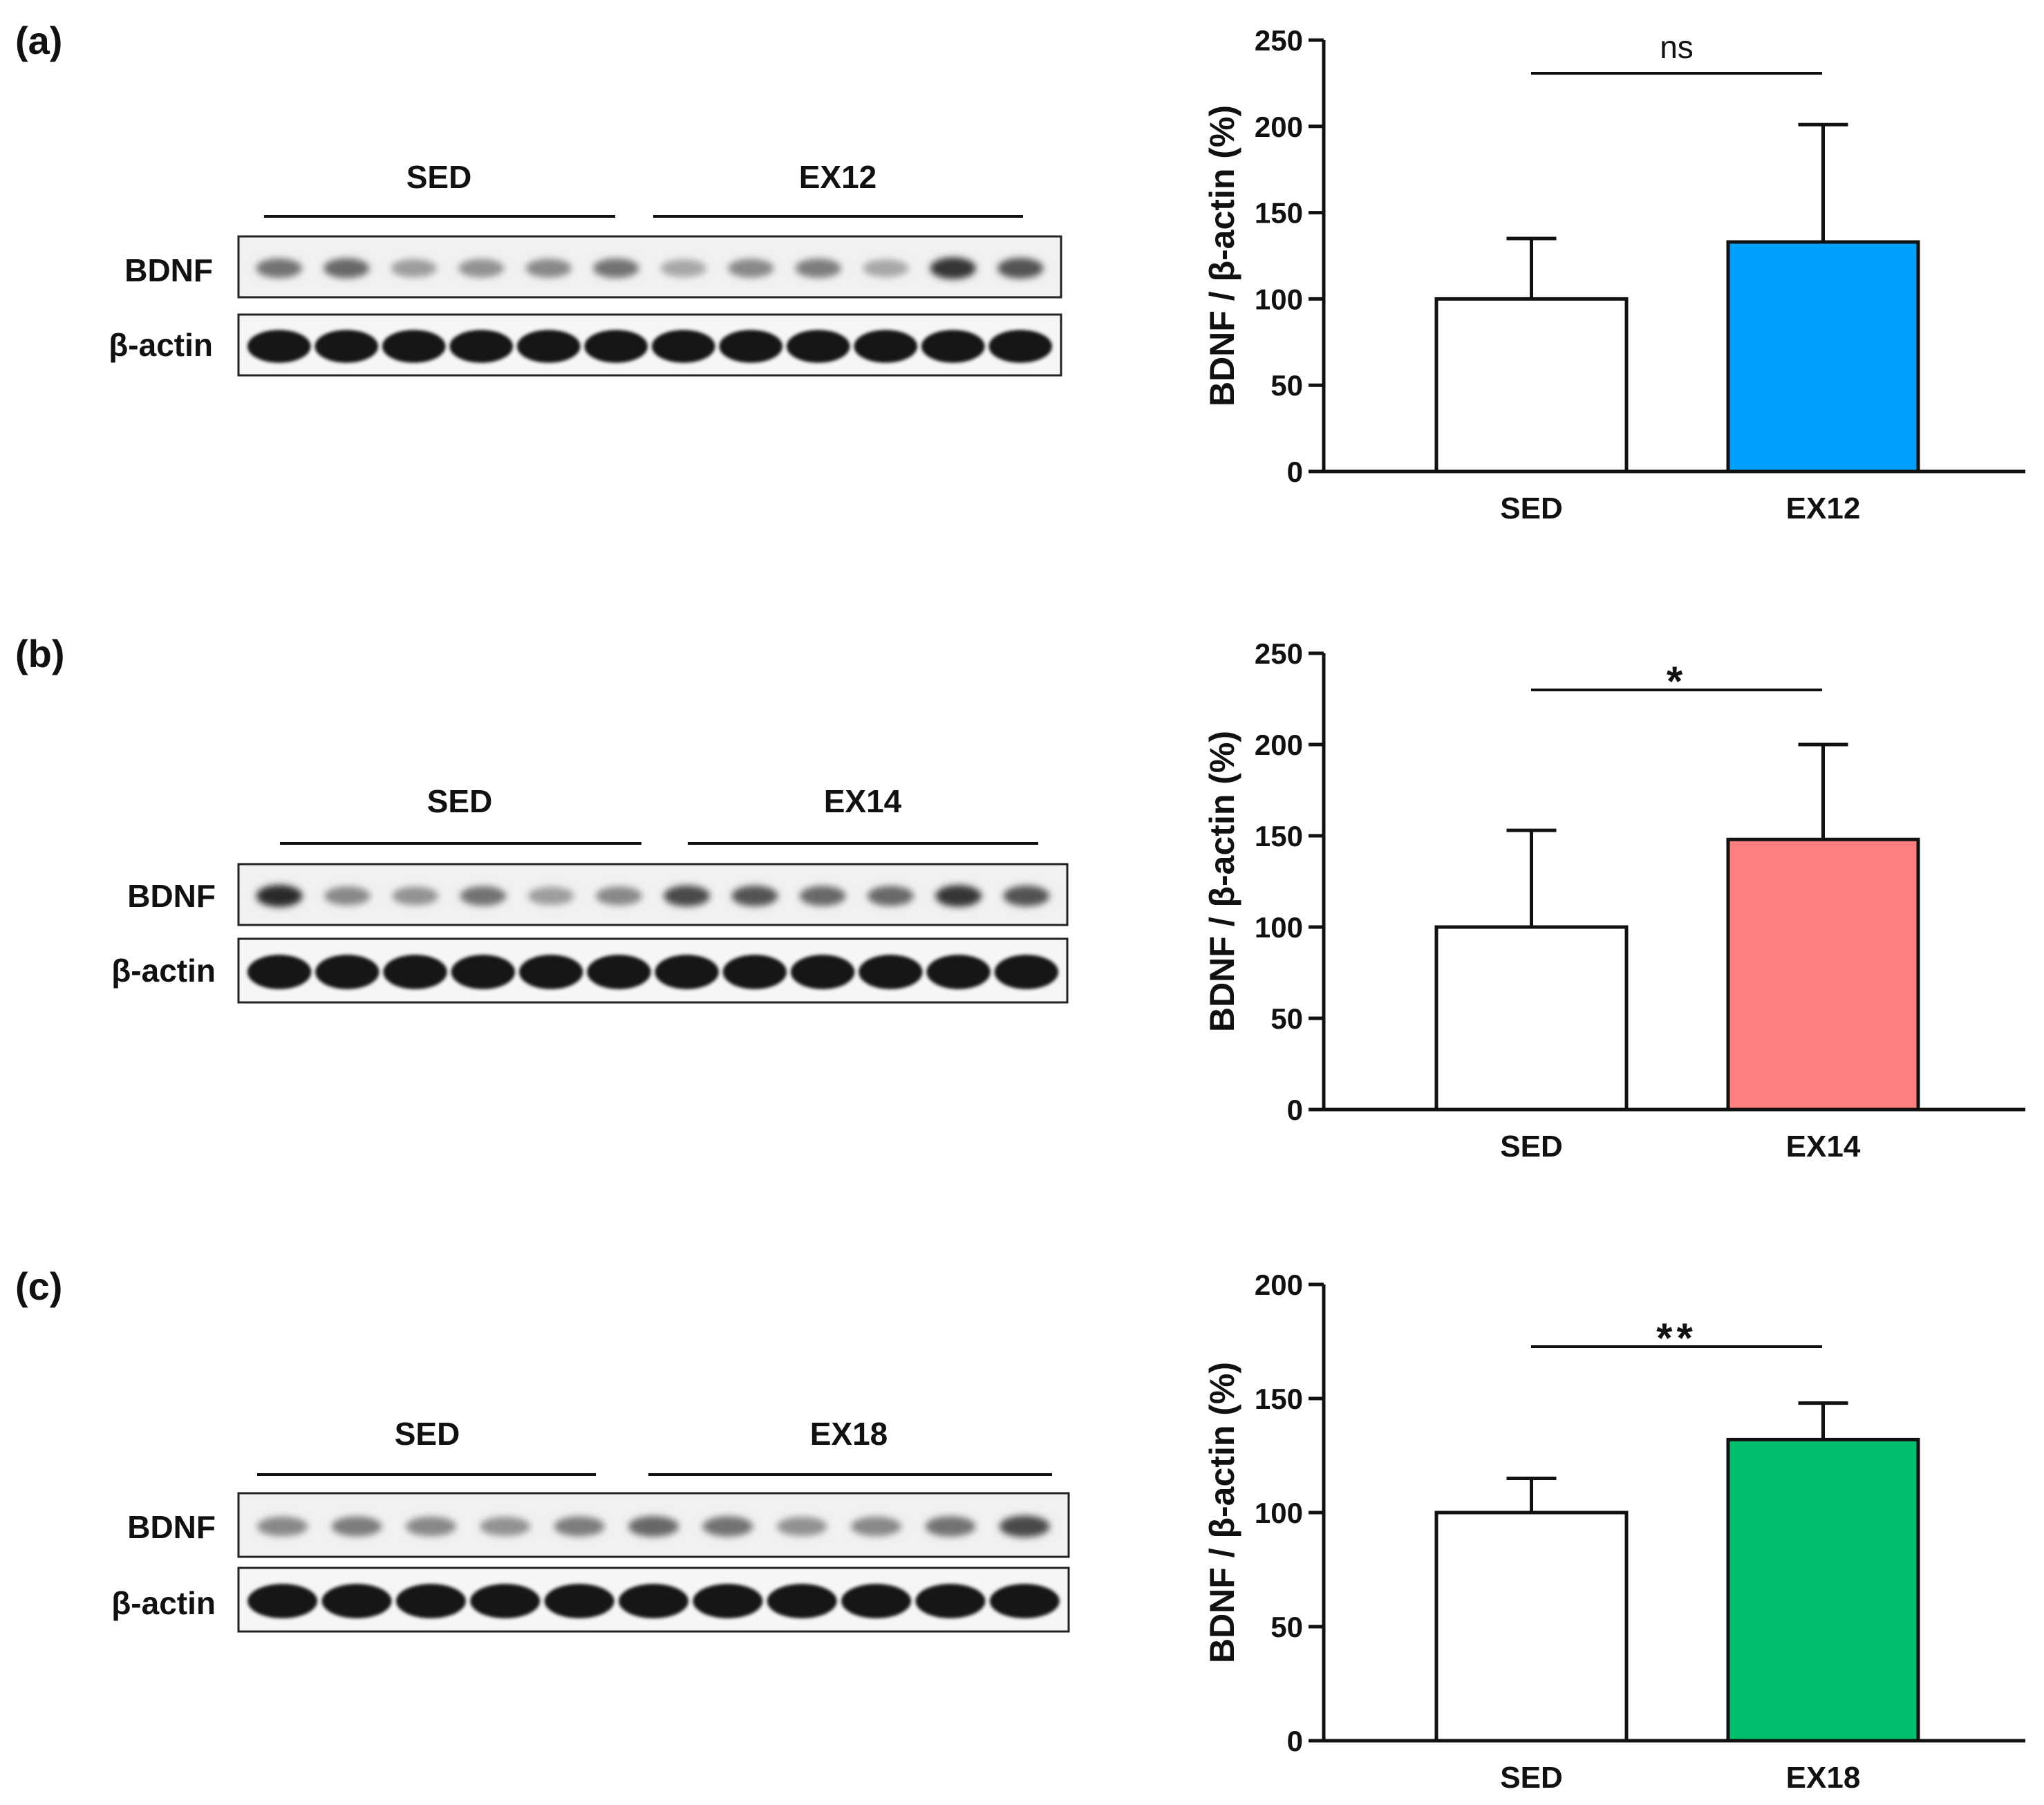  I want to click on blot-row-label-actin: β-actin, so click(163, 1603).